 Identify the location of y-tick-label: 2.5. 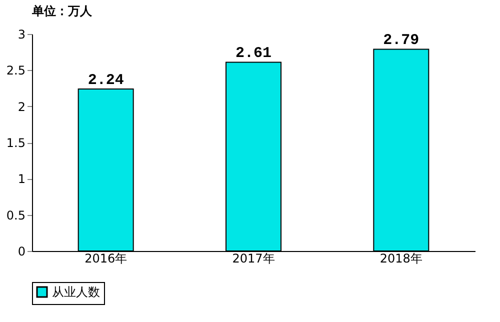
(16, 71).